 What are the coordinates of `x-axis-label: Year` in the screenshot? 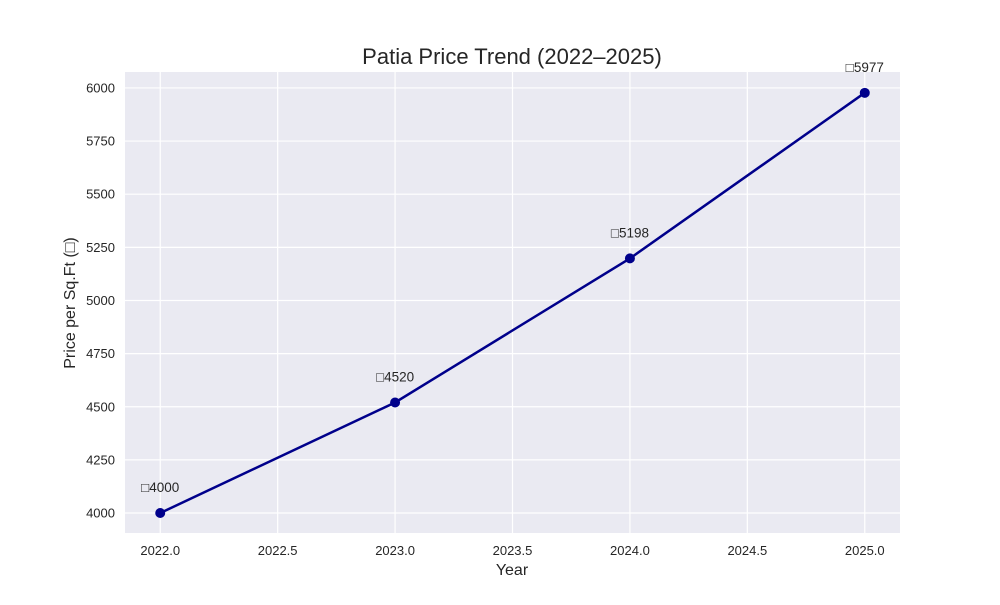 It's located at (512, 570).